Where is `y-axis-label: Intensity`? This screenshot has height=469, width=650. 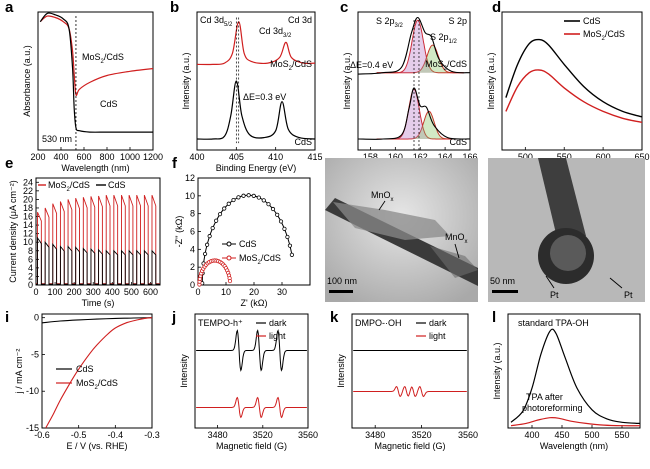
y-axis-label: Intensity is located at coordinates (341, 371).